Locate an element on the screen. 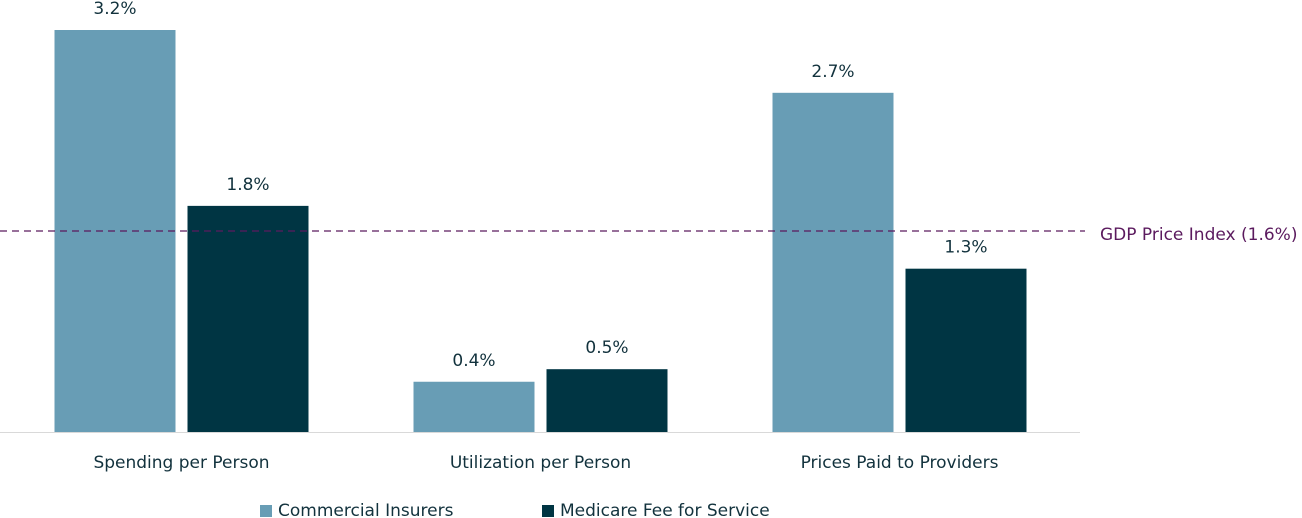 Image resolution: width=1302 pixels, height=518 pixels. value-label: 2.7% is located at coordinates (832, 72).